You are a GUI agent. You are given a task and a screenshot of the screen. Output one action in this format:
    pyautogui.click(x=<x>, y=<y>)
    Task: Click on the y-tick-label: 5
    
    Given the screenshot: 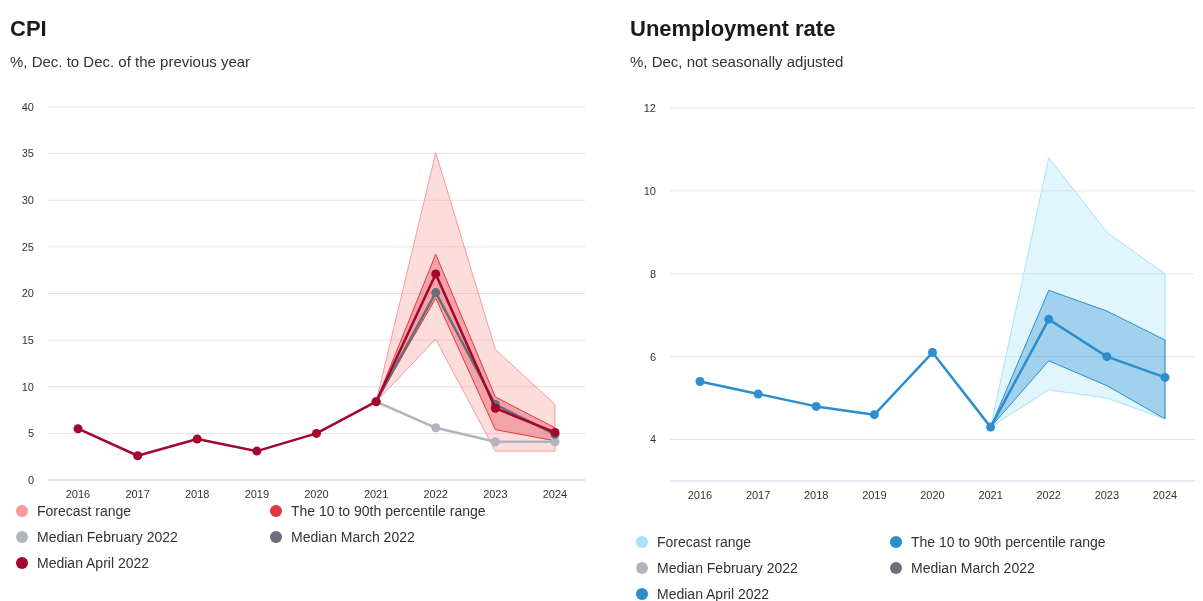 What is the action you would take?
    pyautogui.click(x=30, y=433)
    